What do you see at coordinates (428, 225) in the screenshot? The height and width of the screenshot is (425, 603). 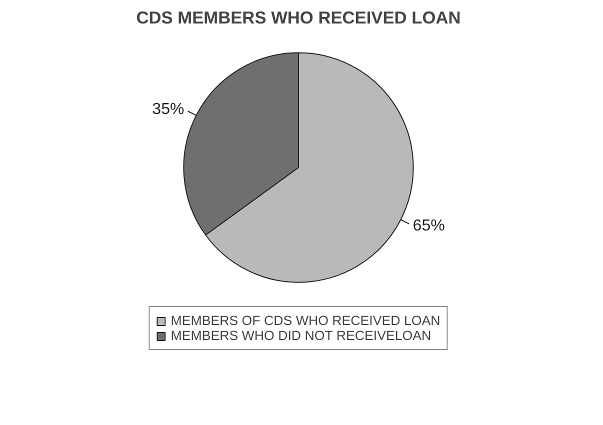 I see `data-label: 65%` at bounding box center [428, 225].